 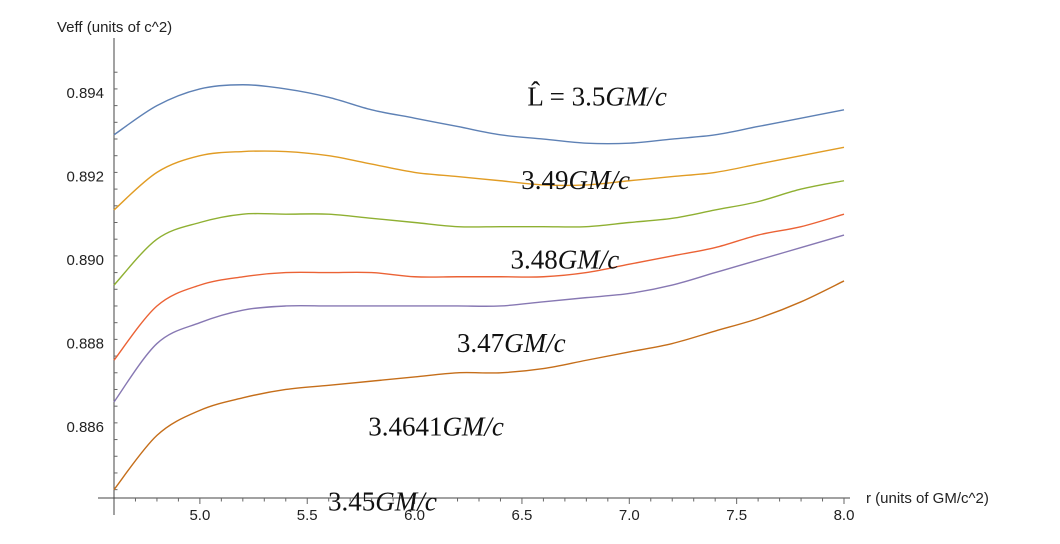 What do you see at coordinates (85, 177) in the screenshot?
I see `y-tick-label: 0.892` at bounding box center [85, 177].